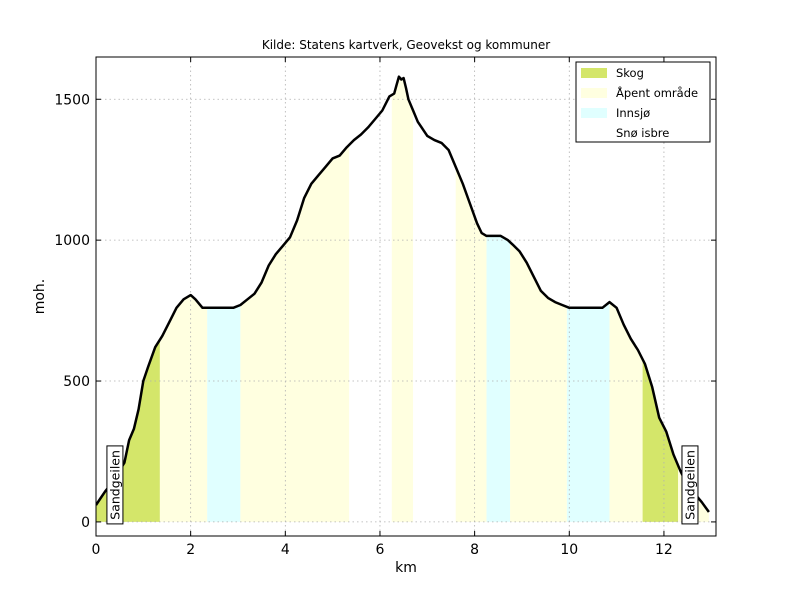 This screenshot has width=790, height=592. Describe the element at coordinates (406, 568) in the screenshot. I see `x-axis-label: km` at that location.